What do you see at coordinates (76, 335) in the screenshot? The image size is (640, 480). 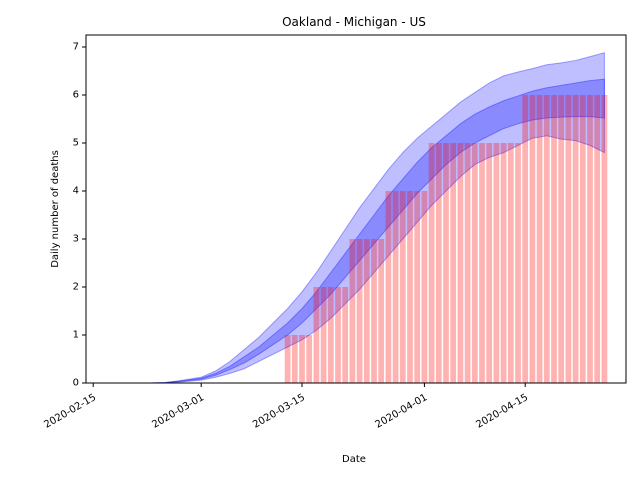 I see `y-tick-label: 1` at bounding box center [76, 335].